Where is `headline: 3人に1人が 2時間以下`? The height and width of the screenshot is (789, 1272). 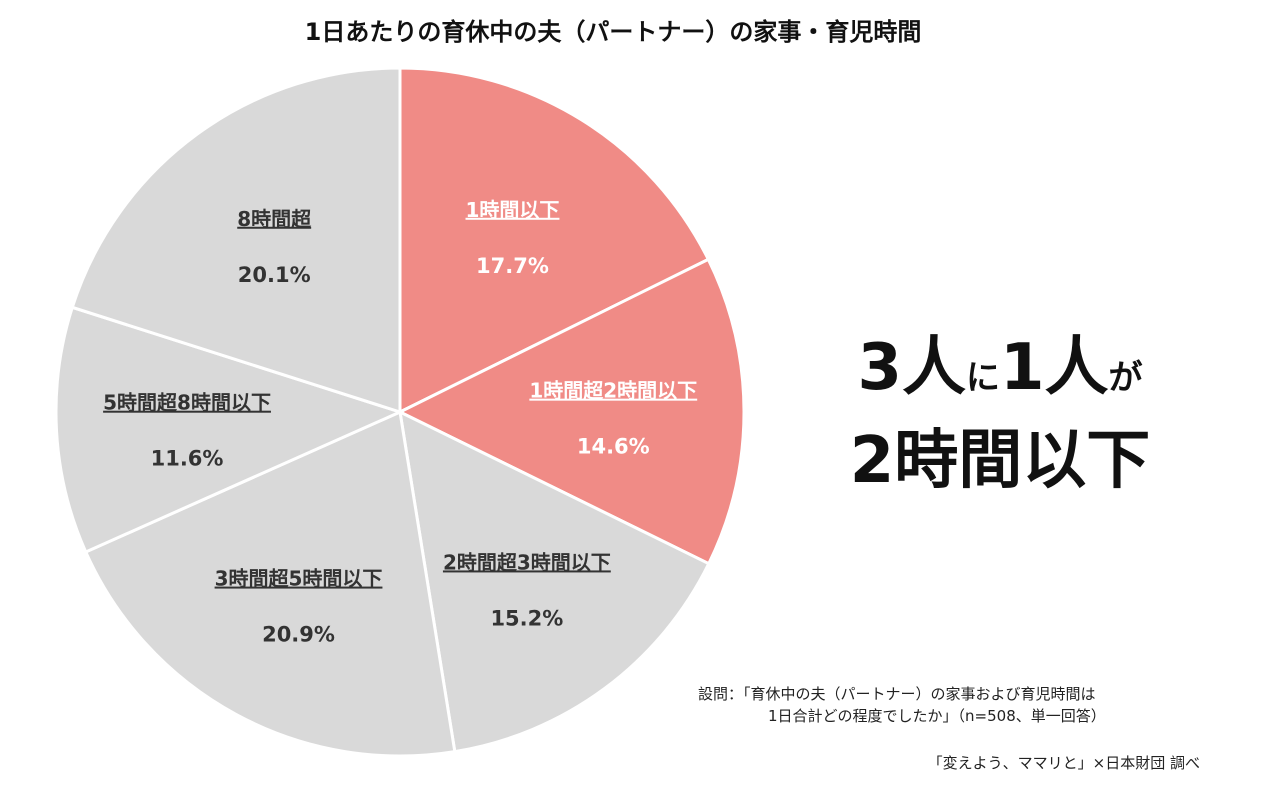 headline: 3人に1人が 2時間以下 is located at coordinates (1000, 416).